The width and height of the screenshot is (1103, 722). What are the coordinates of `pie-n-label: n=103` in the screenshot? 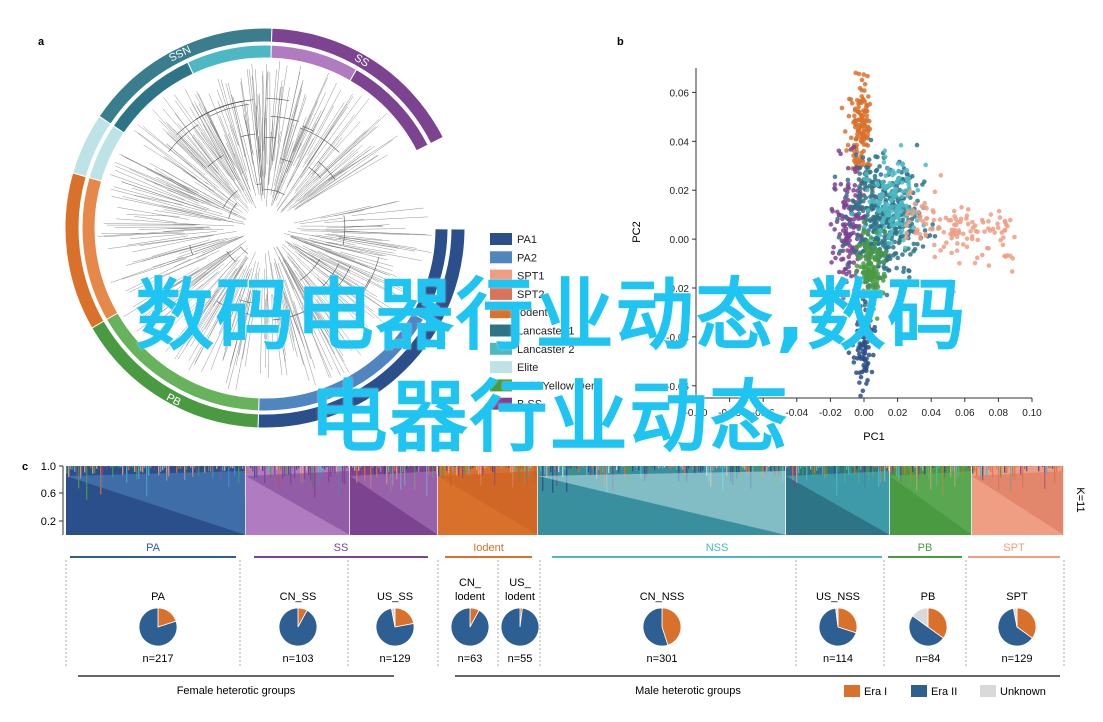 It's located at (298, 659).